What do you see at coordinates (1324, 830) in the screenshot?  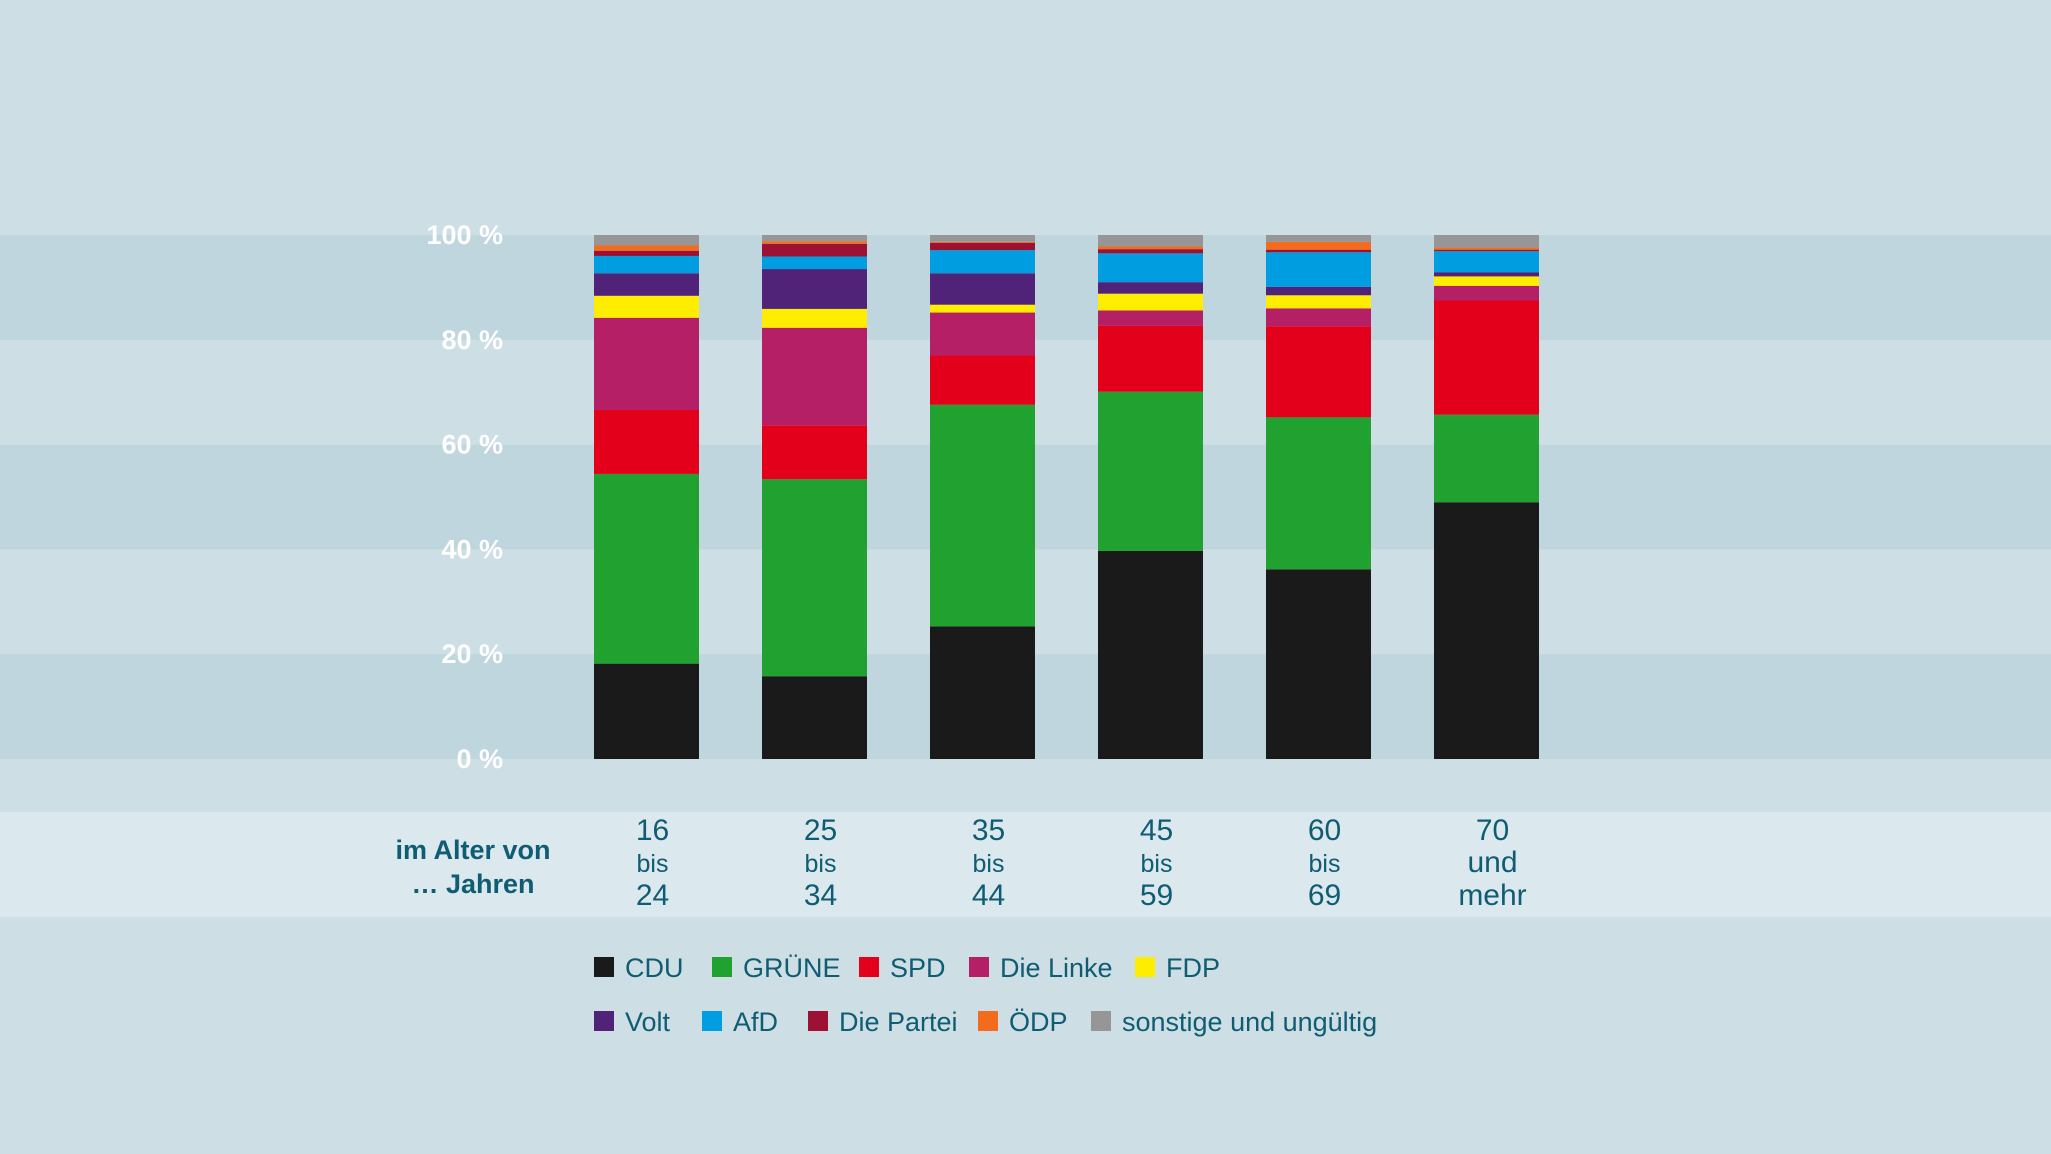 I see `x-category-label: 60` at bounding box center [1324, 830].